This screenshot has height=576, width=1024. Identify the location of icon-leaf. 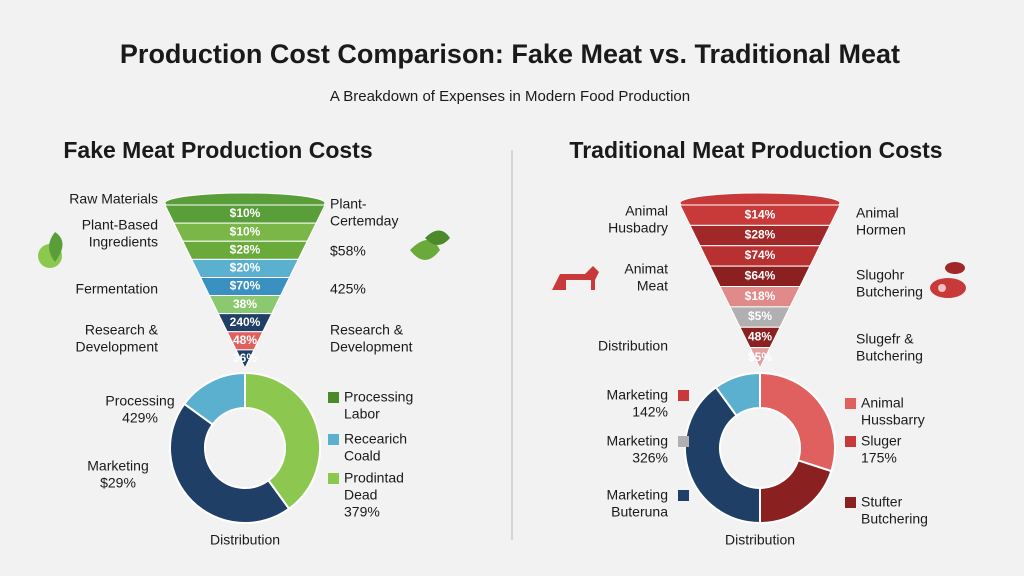
(244, 249).